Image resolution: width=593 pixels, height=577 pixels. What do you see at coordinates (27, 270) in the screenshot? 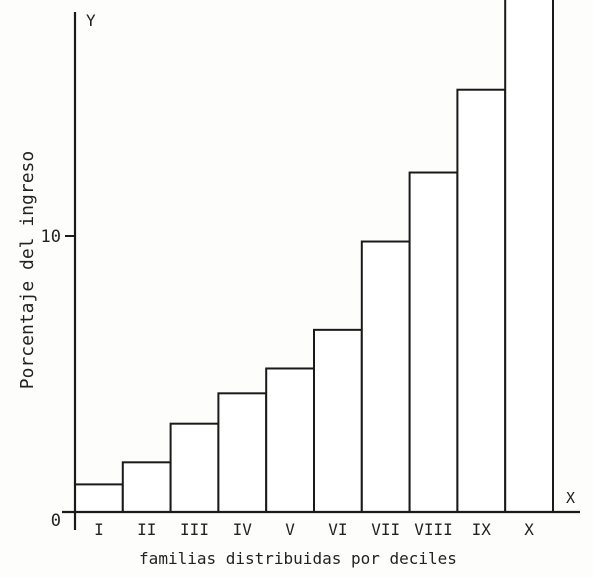
I see `y-axis-title: Porcentaje del ingreso` at bounding box center [27, 270].